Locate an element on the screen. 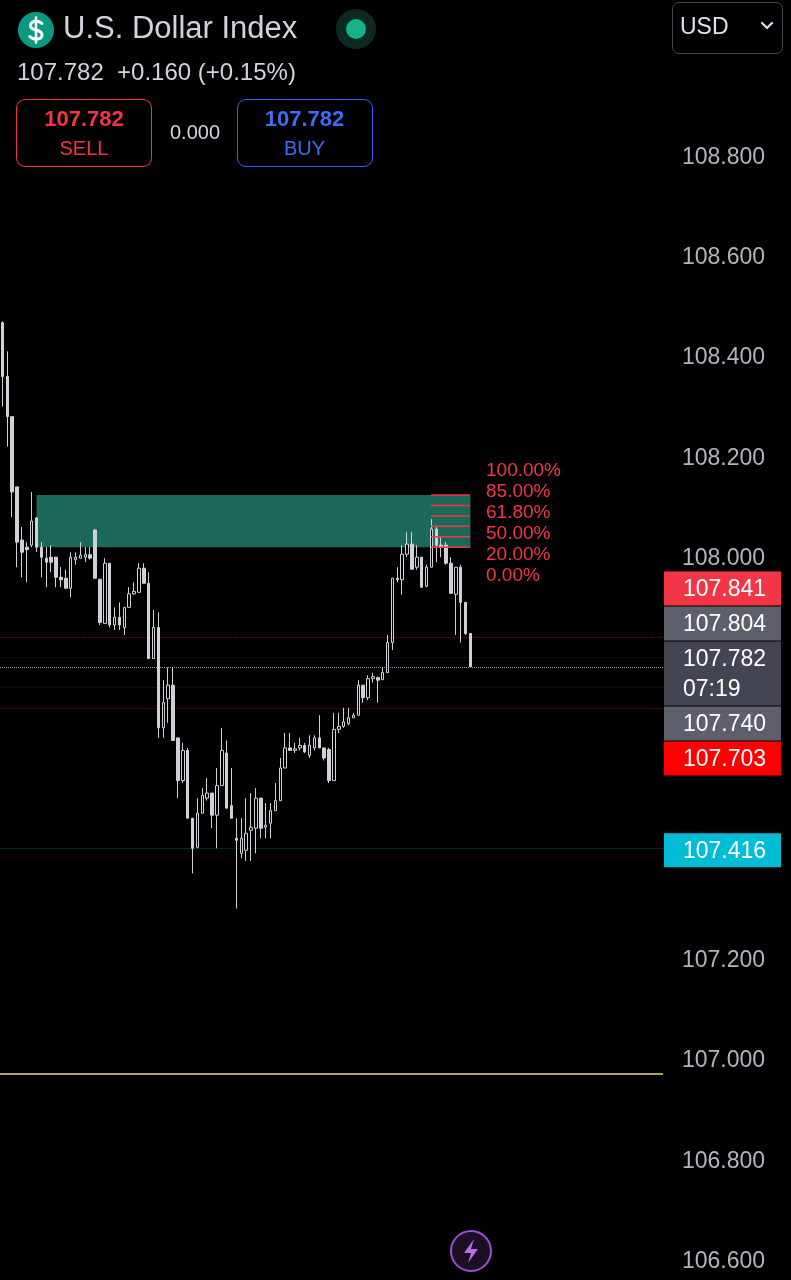  text: 07:19 is located at coordinates (712, 688).